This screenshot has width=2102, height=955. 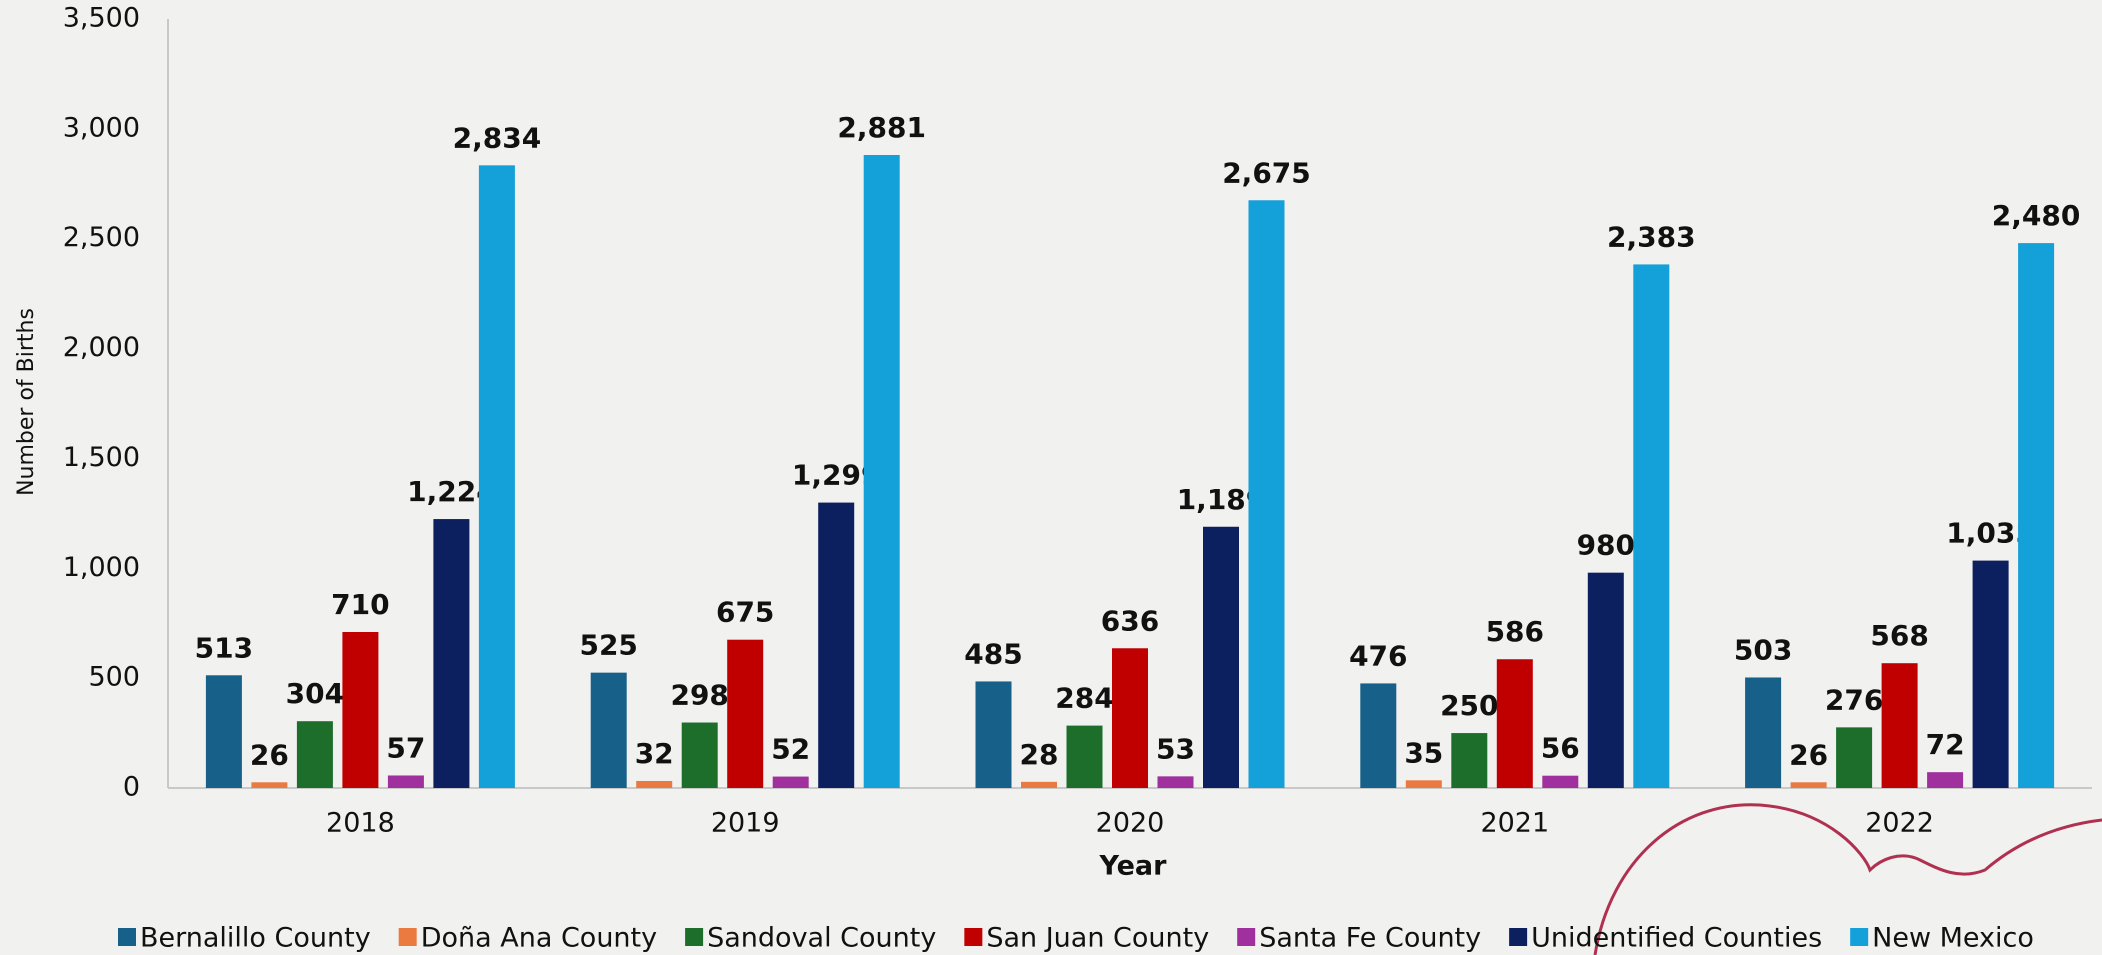 I want to click on data-label: 2,834, so click(x=497, y=137).